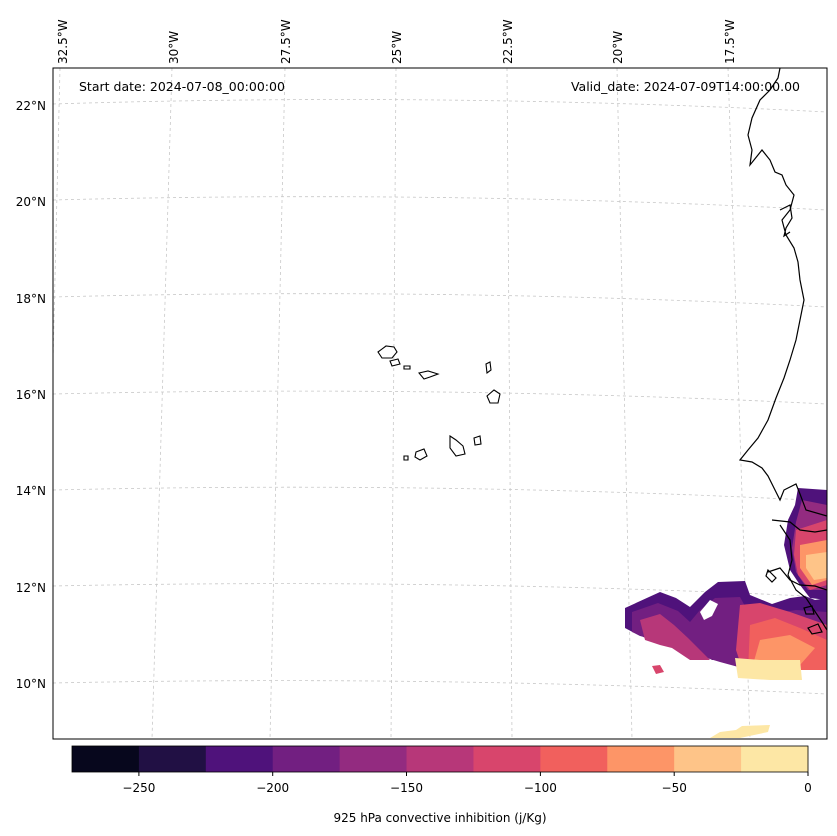 The height and width of the screenshot is (836, 837). I want to click on cin-far-bottom, so click(740, 731).